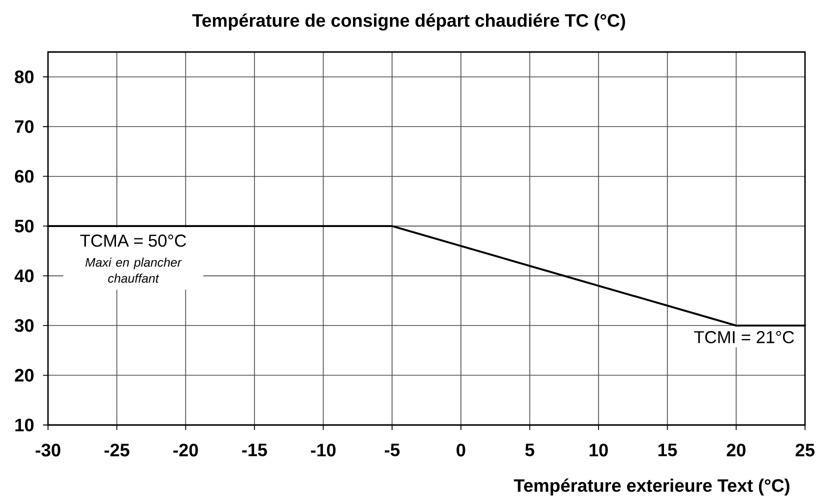 This screenshot has width=817, height=497. I want to click on x-tick-label: -20, so click(185, 450).